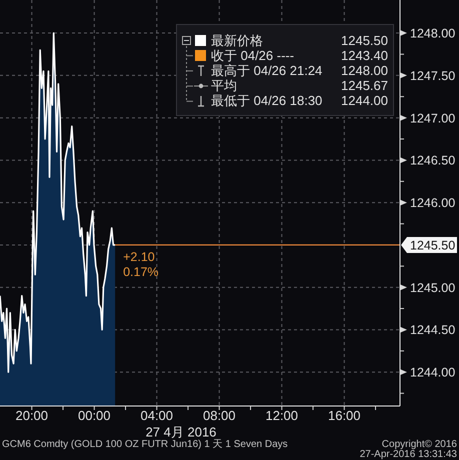 This screenshot has width=459, height=460. What do you see at coordinates (433, 161) in the screenshot?
I see `y-tick-label: 1246.50` at bounding box center [433, 161].